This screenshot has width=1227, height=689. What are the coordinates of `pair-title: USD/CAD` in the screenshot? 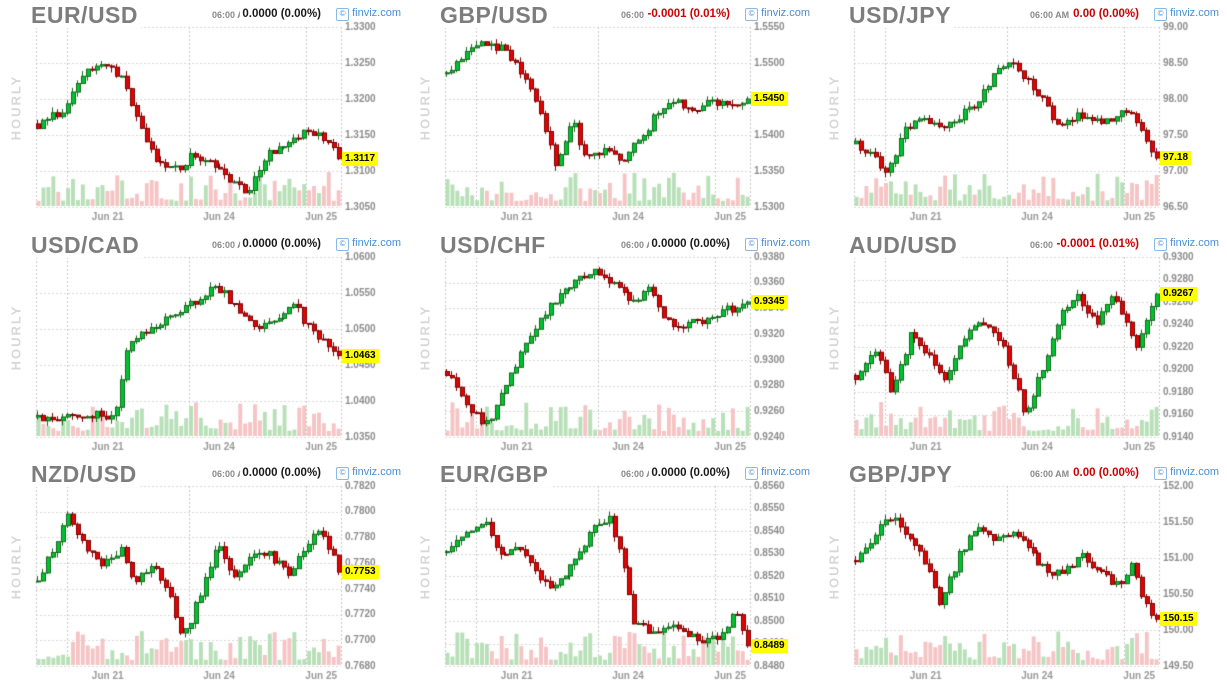 It's located at (85, 244).